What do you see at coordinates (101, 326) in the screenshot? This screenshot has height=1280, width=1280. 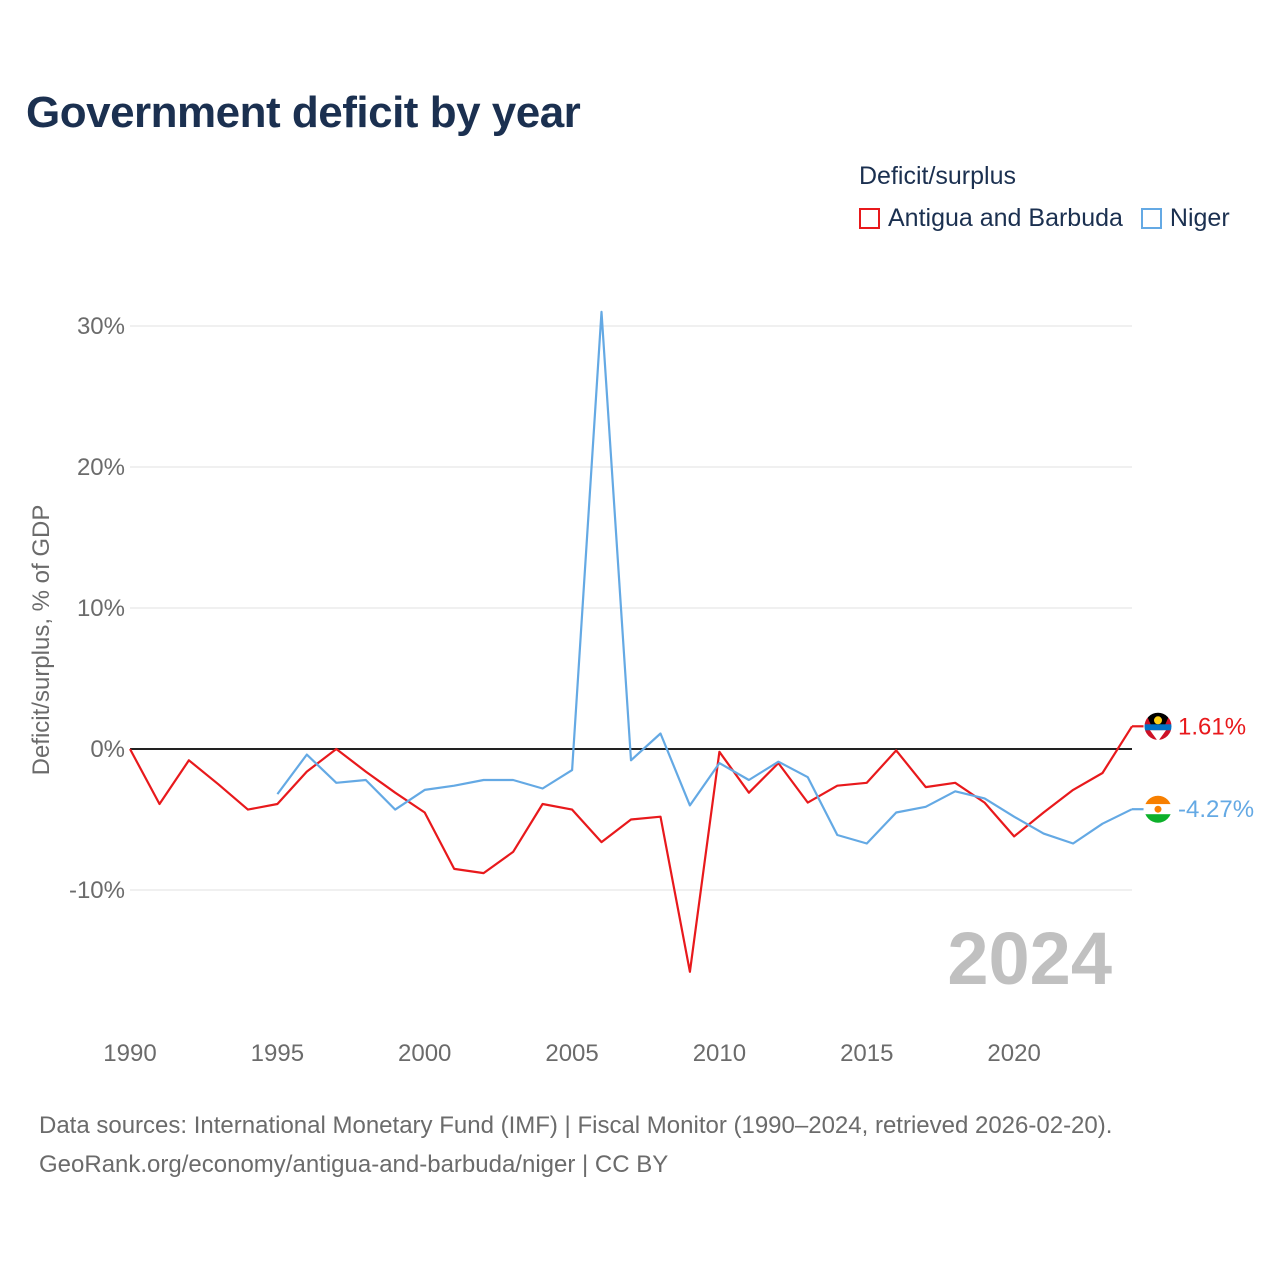 I see `y-tick-label: 30%` at bounding box center [101, 326].